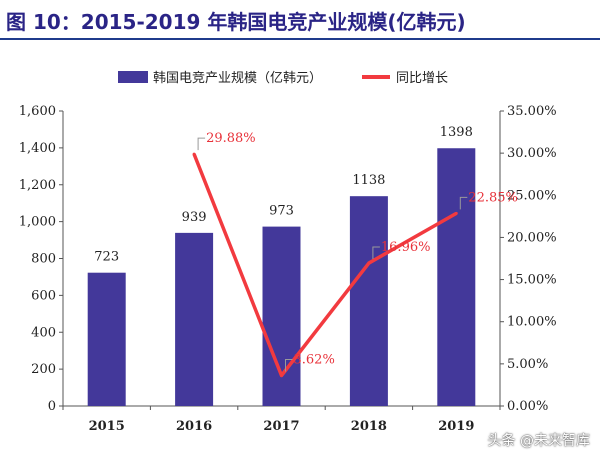 The height and width of the screenshot is (458, 600). What do you see at coordinates (300, 20) in the screenshot?
I see `figure-title: 图 10：2015-2019 年韩国电竞产业规模(亿韩元)` at bounding box center [300, 20].